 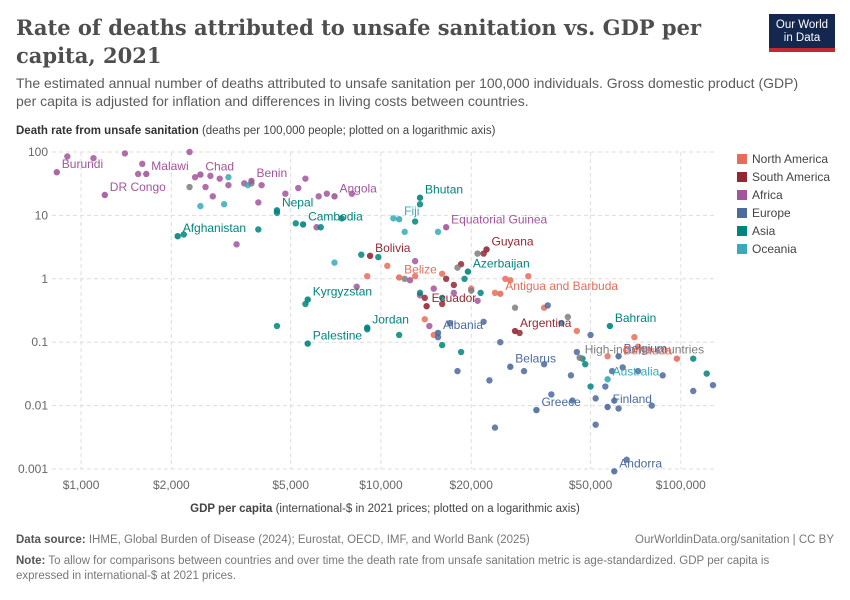 I want to click on data-point-cambodia, so click(x=303, y=224).